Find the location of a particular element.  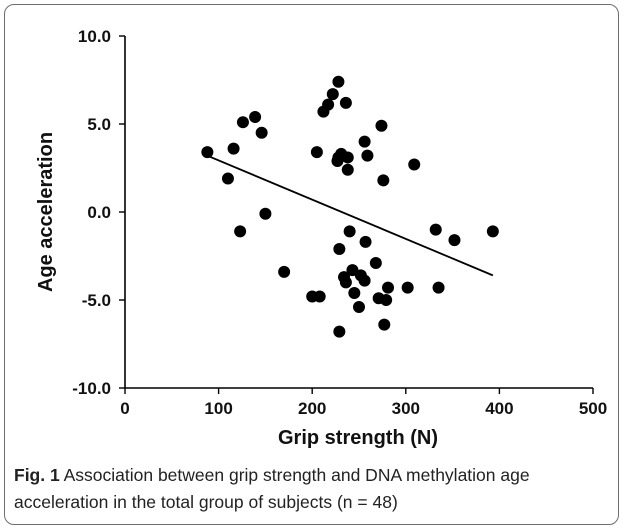

y-tick-label: 5.0 is located at coordinates (99, 124).